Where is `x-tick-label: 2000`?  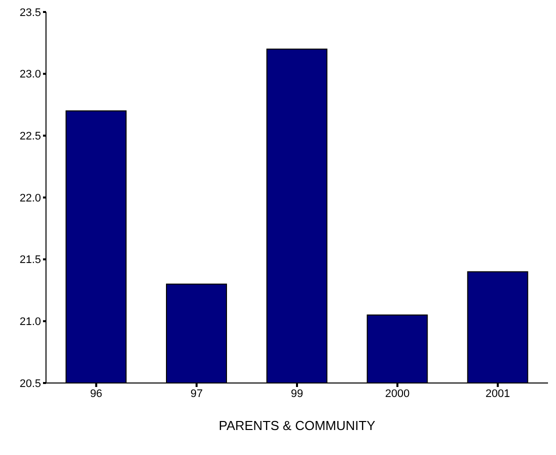
x-tick-label: 2000 is located at coordinates (397, 394).